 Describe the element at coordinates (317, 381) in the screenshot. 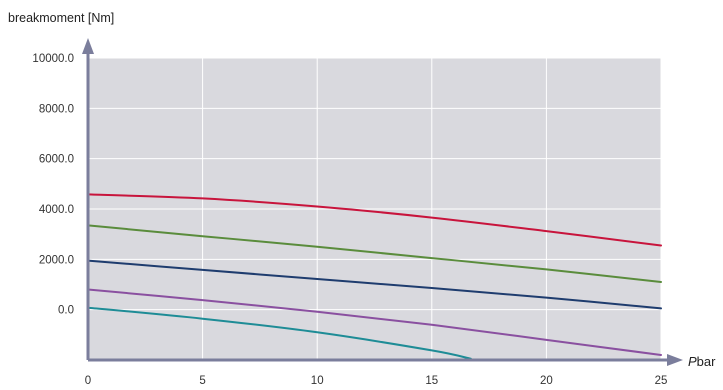

I see `x-tick-label: 10` at that location.